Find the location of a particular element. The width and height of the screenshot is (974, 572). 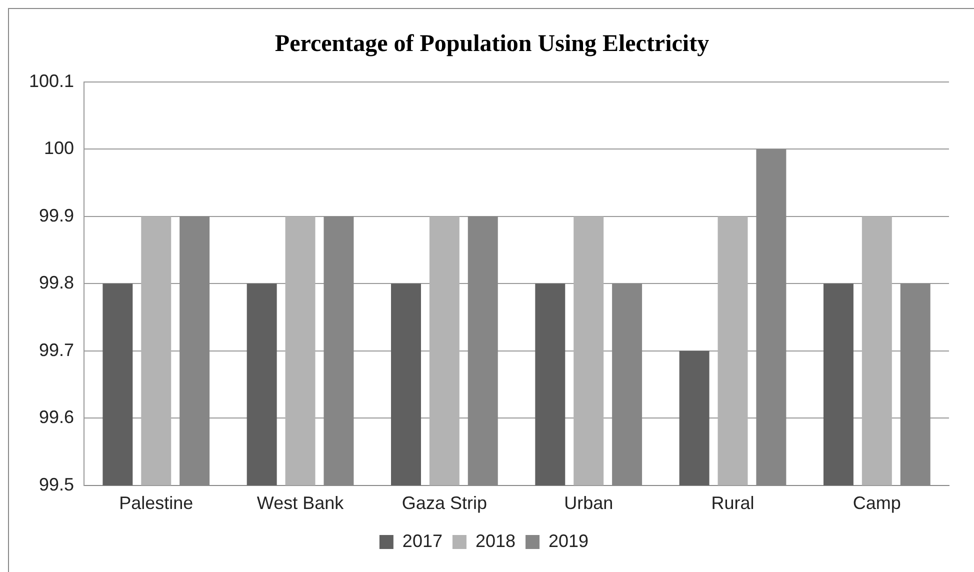

chart-title: Percentage of Population Using Electricity is located at coordinates (492, 44).